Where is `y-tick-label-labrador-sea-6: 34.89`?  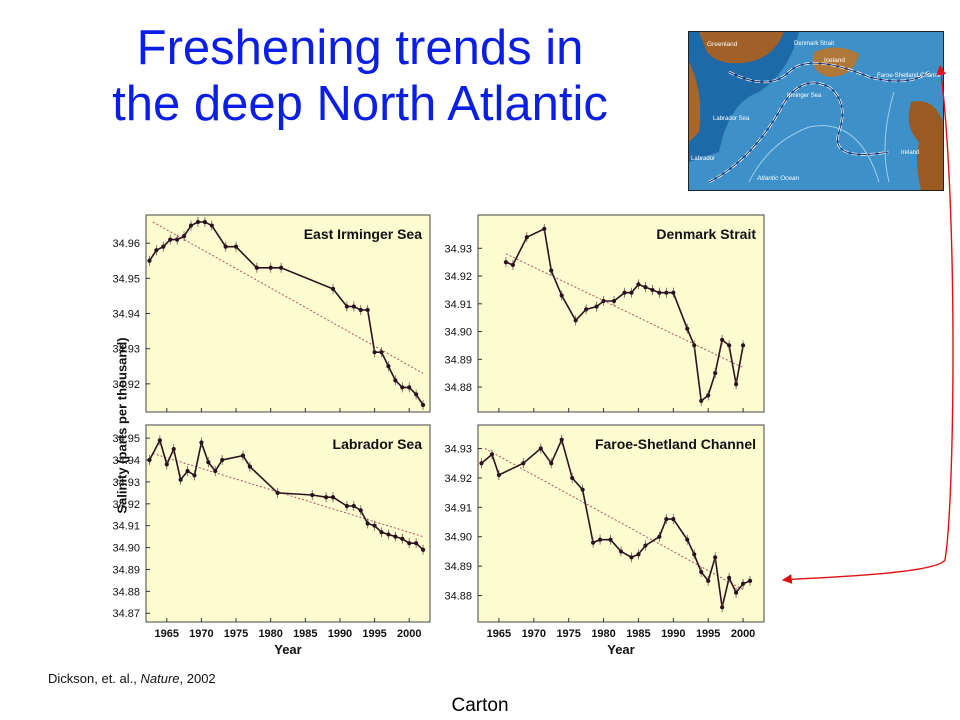
y-tick-label-labrador-sea-6: 34.89 is located at coordinates (126, 570).